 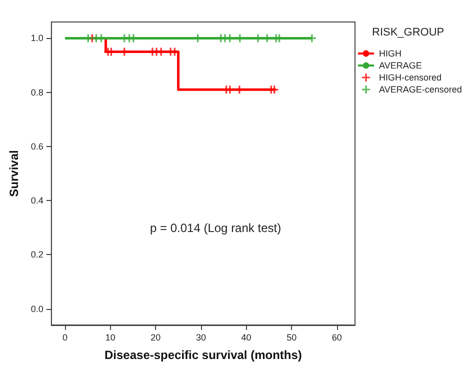 I want to click on y-tick-label: 1.0, so click(x=37, y=38).